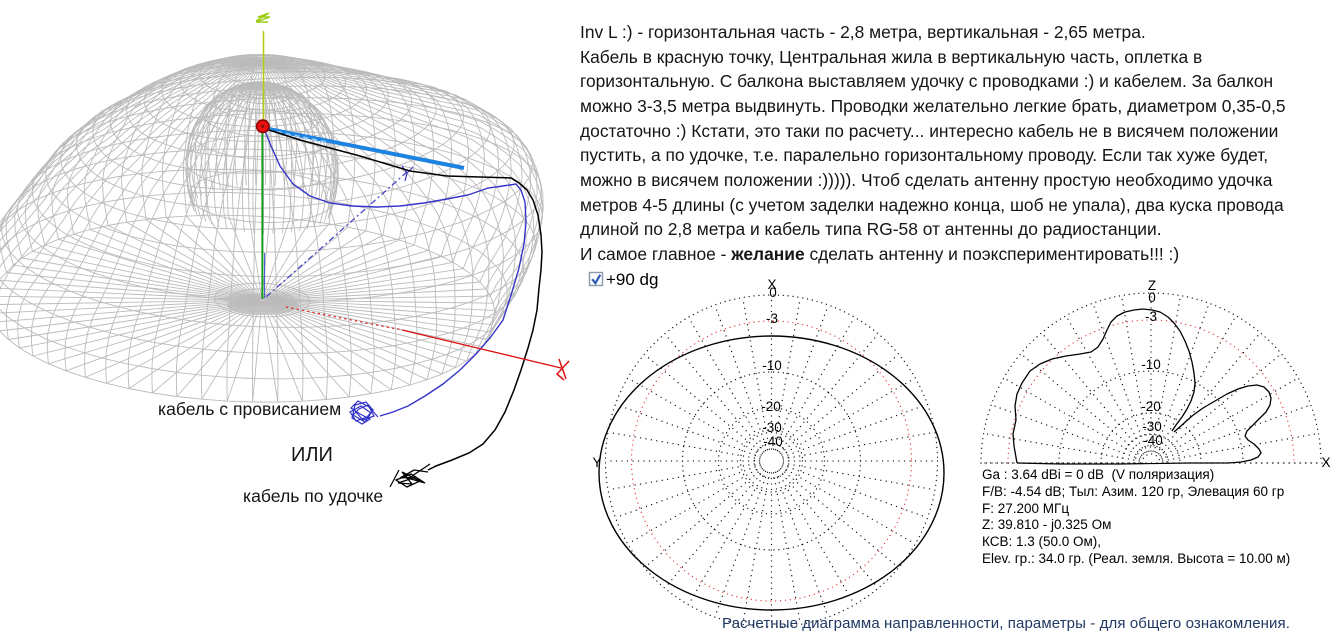 The image size is (1337, 644). Describe the element at coordinates (1152, 285) in the screenshot. I see `svg-text: Z` at that location.